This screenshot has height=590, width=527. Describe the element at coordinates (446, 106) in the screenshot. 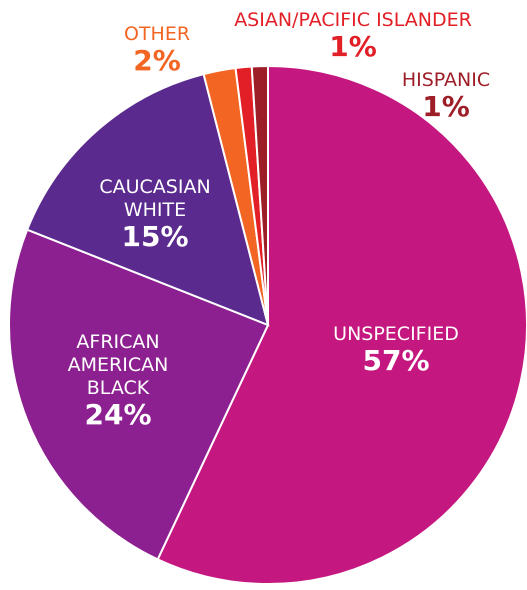

I see `slice-percent-hispanic: 1%` at that location.